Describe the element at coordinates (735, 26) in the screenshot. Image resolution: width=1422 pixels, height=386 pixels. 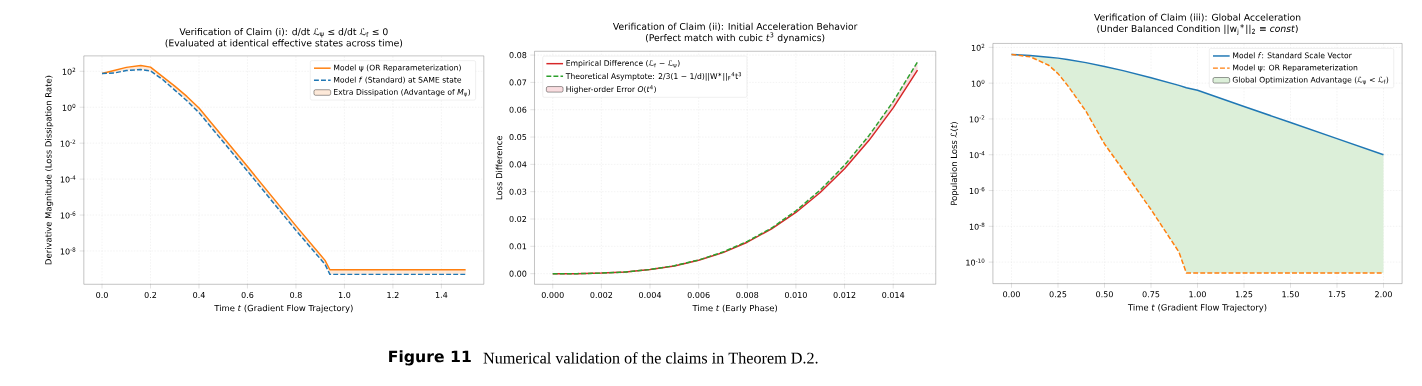
I see `chart-title: Verification of Claim (ii): Initial Acceleration Behavior` at that location.